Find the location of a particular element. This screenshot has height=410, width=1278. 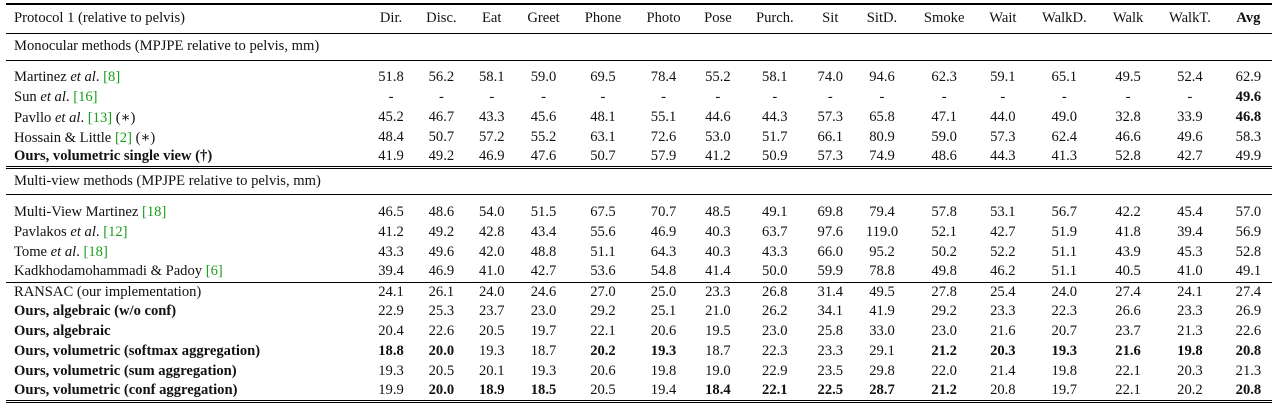

value-cell: 41.8 is located at coordinates (1128, 231).